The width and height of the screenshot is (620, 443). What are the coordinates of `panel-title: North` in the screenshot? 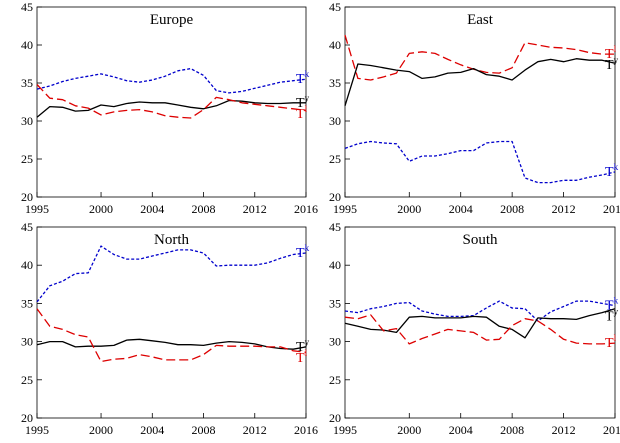 It's located at (171, 240).